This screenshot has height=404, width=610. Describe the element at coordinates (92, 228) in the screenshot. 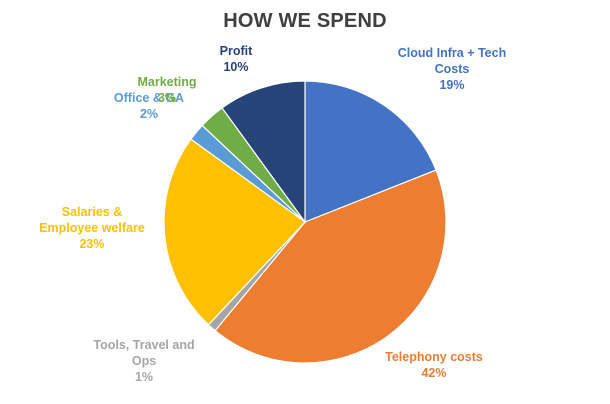

I see `data-label-salaries-employee-welfare: Salaries & Employee welfare 23%` at that location.